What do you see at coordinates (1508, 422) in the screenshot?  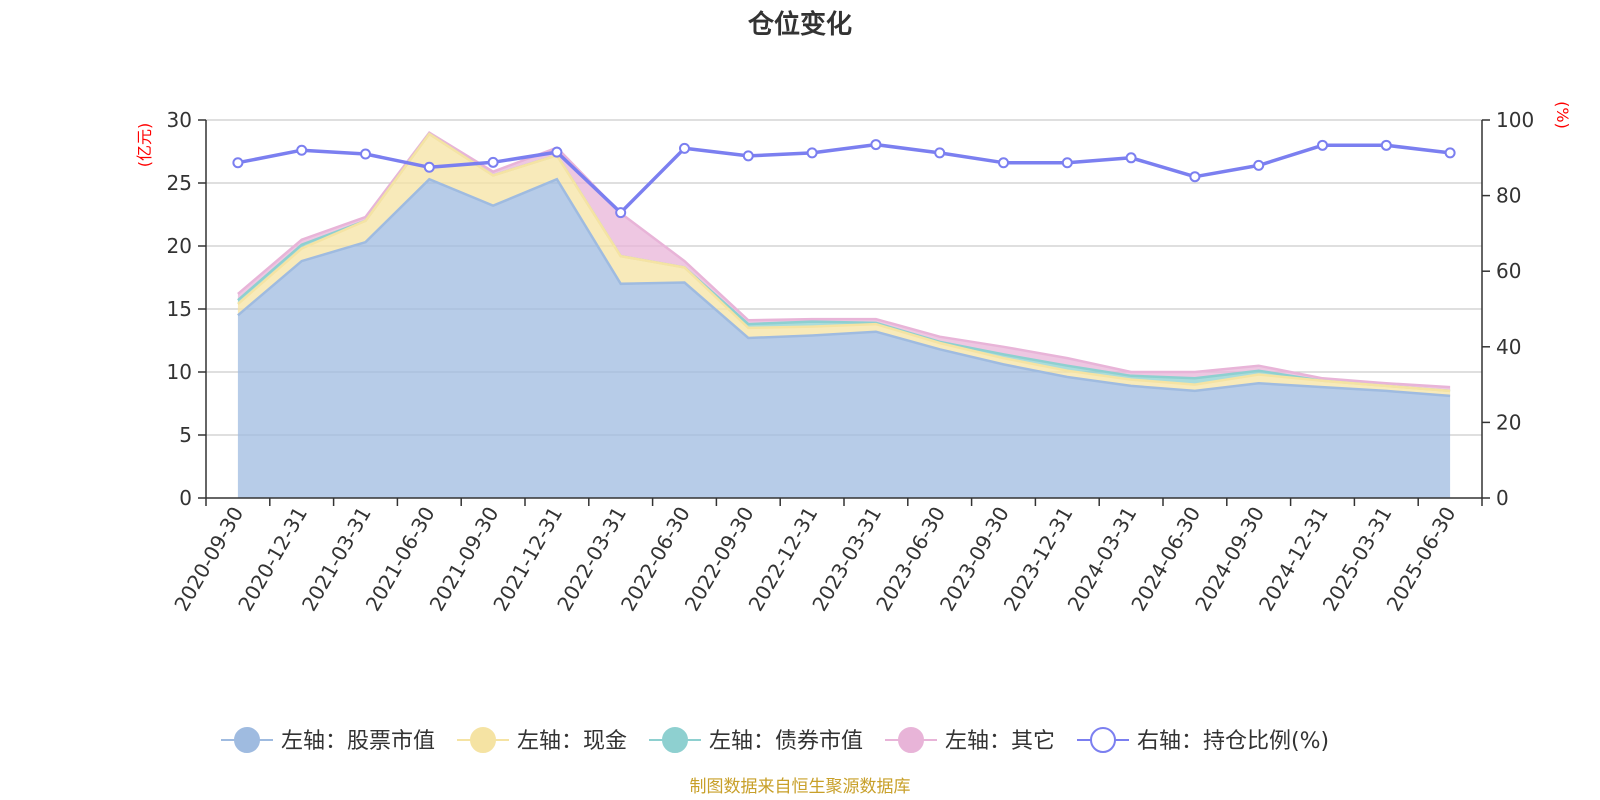 I see `right-tick-label: 20` at bounding box center [1508, 422].